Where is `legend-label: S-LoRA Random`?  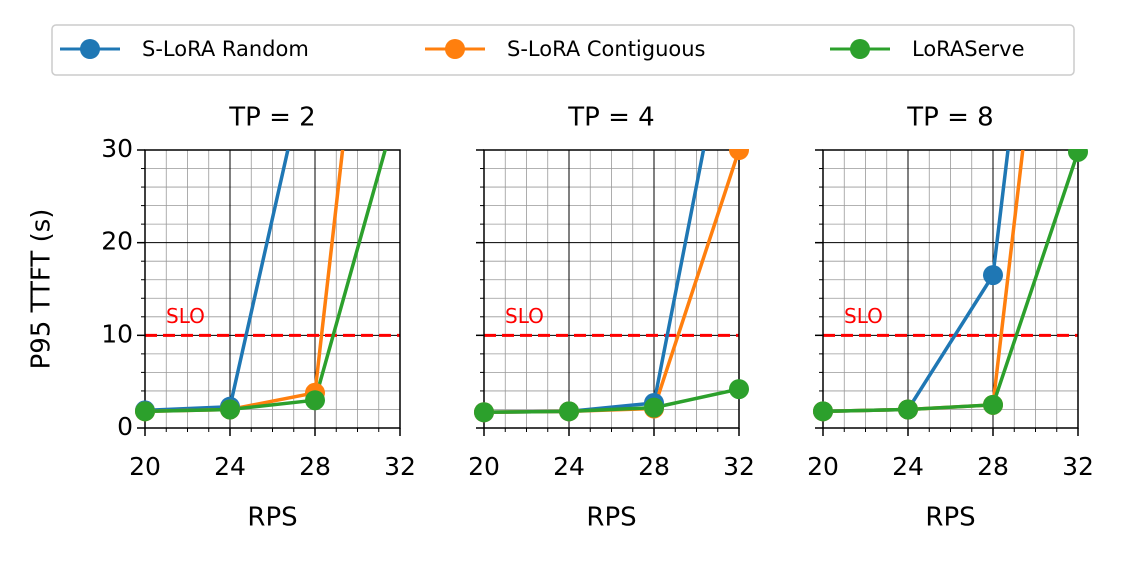
legend-label: S-LoRA Random is located at coordinates (225, 49).